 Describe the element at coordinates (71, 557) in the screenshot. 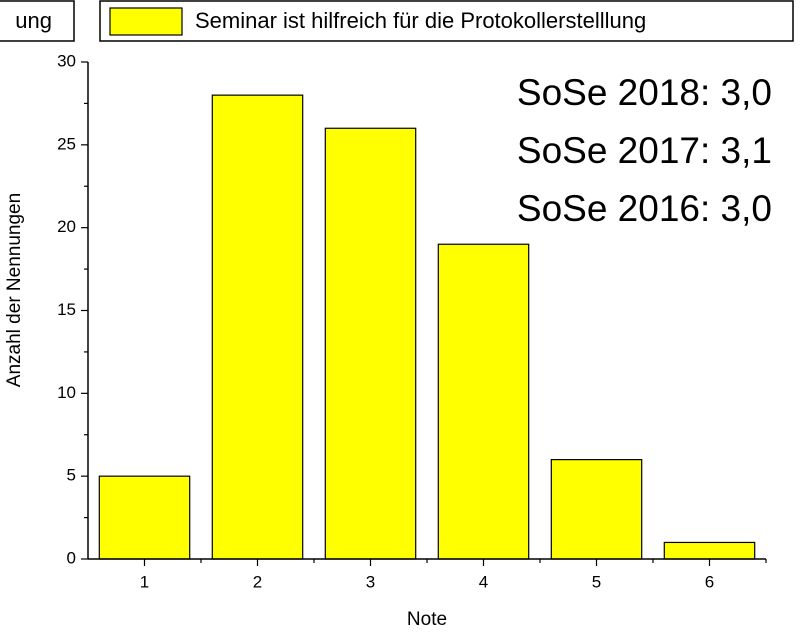

I see `y-tick-label: 0` at that location.